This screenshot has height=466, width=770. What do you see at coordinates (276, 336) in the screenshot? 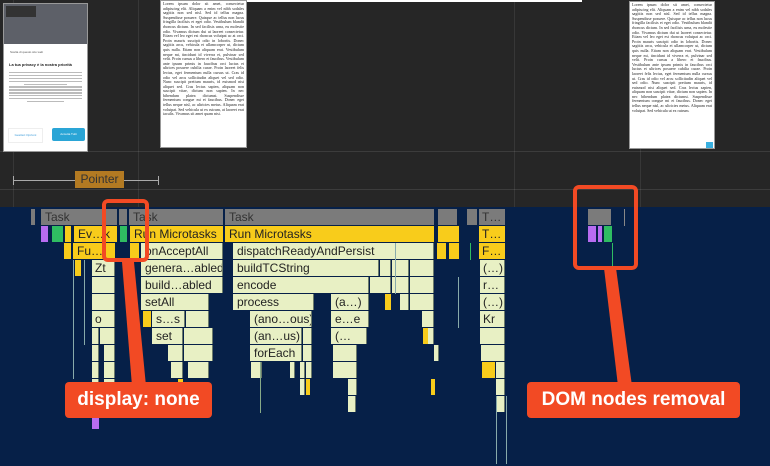
I see `flame-entry-anon-us: (an…us)` at bounding box center [276, 336].